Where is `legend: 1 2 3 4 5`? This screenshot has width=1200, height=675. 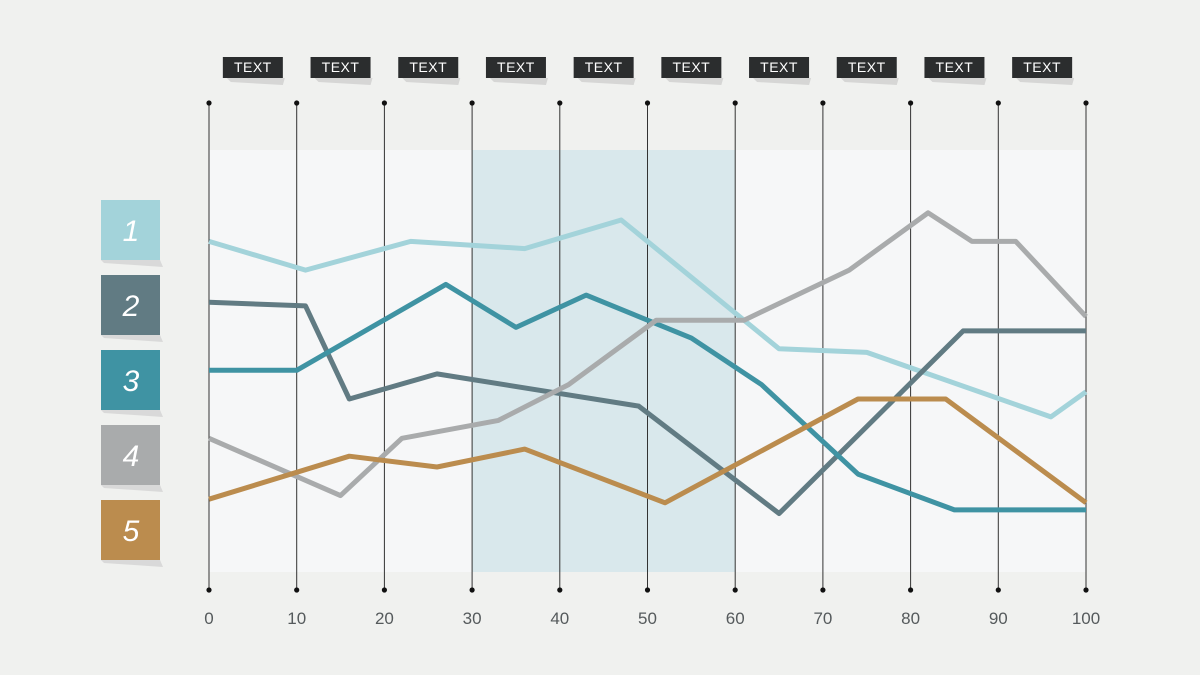 legend: 1 2 3 4 5 is located at coordinates (132, 383).